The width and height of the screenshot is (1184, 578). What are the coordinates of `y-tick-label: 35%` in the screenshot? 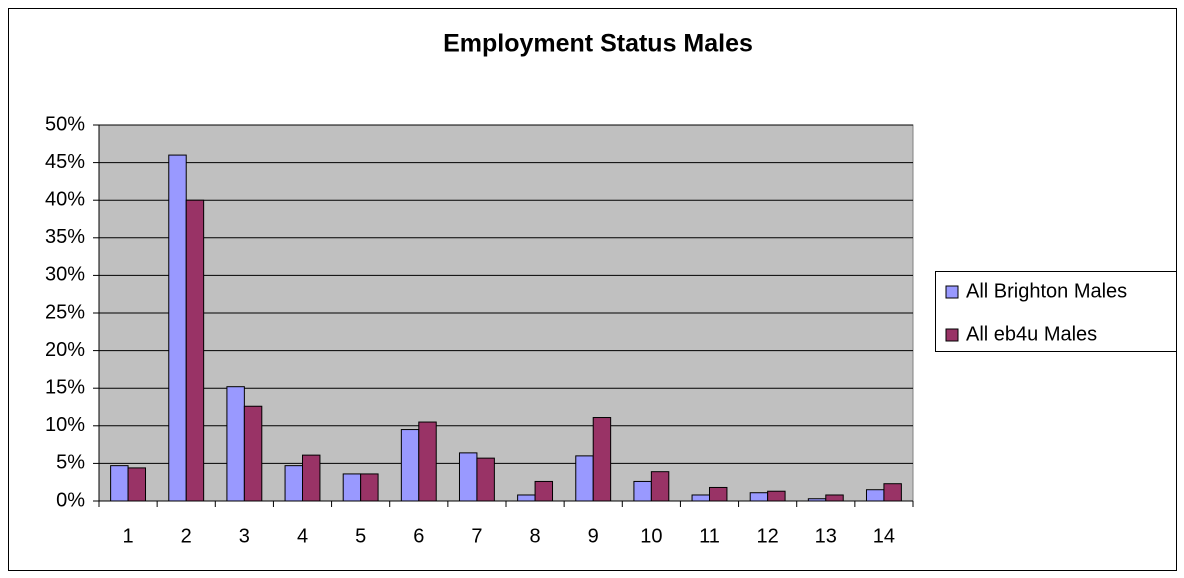 It's located at (65, 237).